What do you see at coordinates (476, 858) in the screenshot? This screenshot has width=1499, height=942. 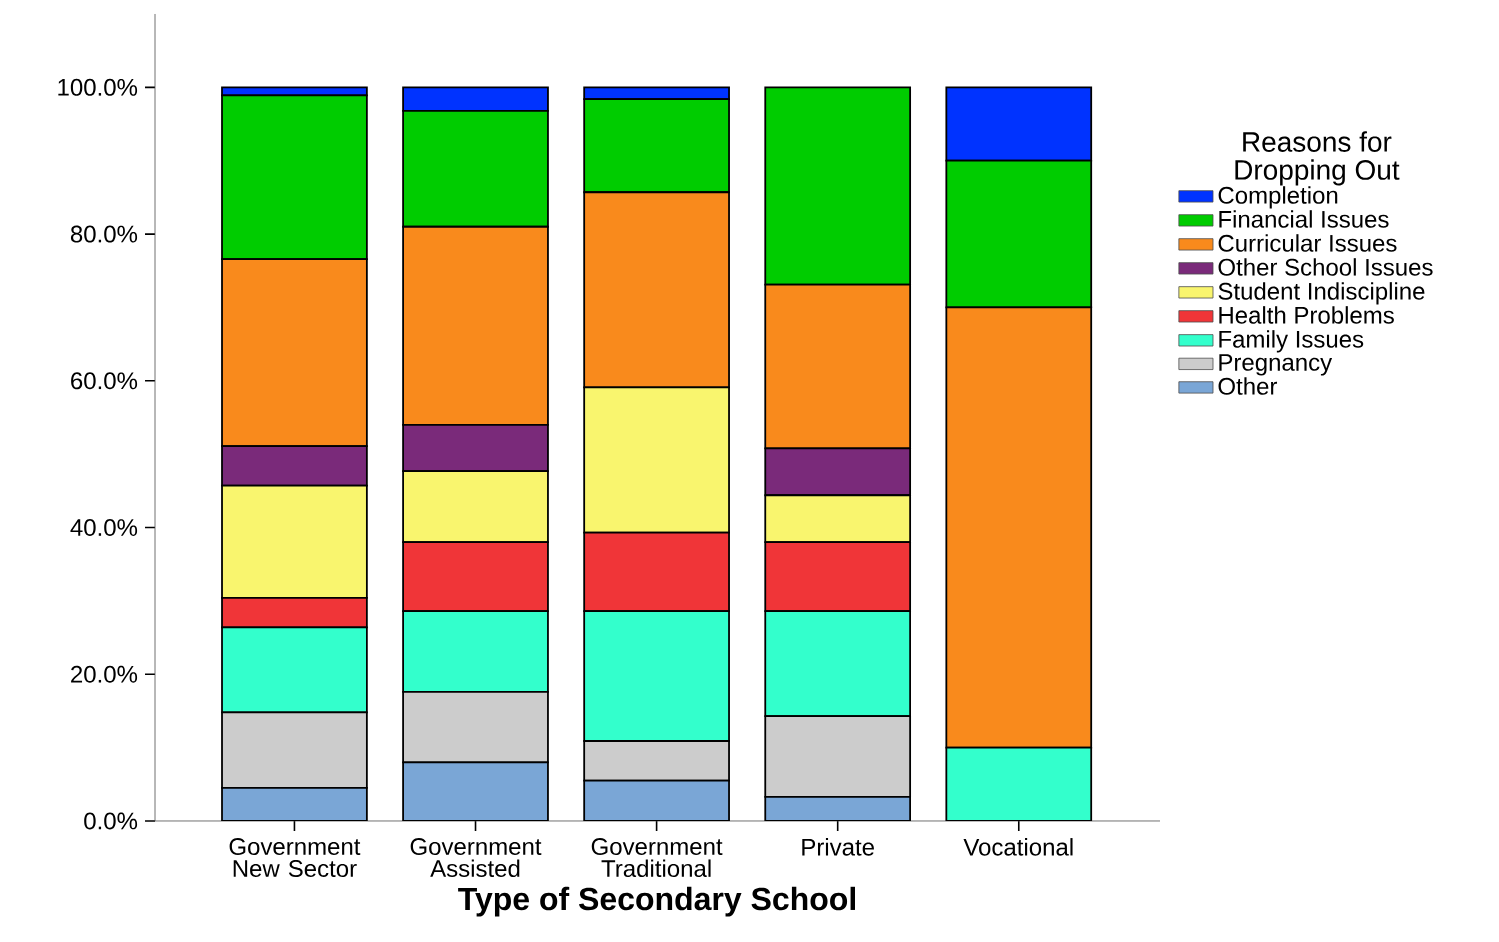 I see `x-tick-label: Government Assisted` at bounding box center [476, 858].